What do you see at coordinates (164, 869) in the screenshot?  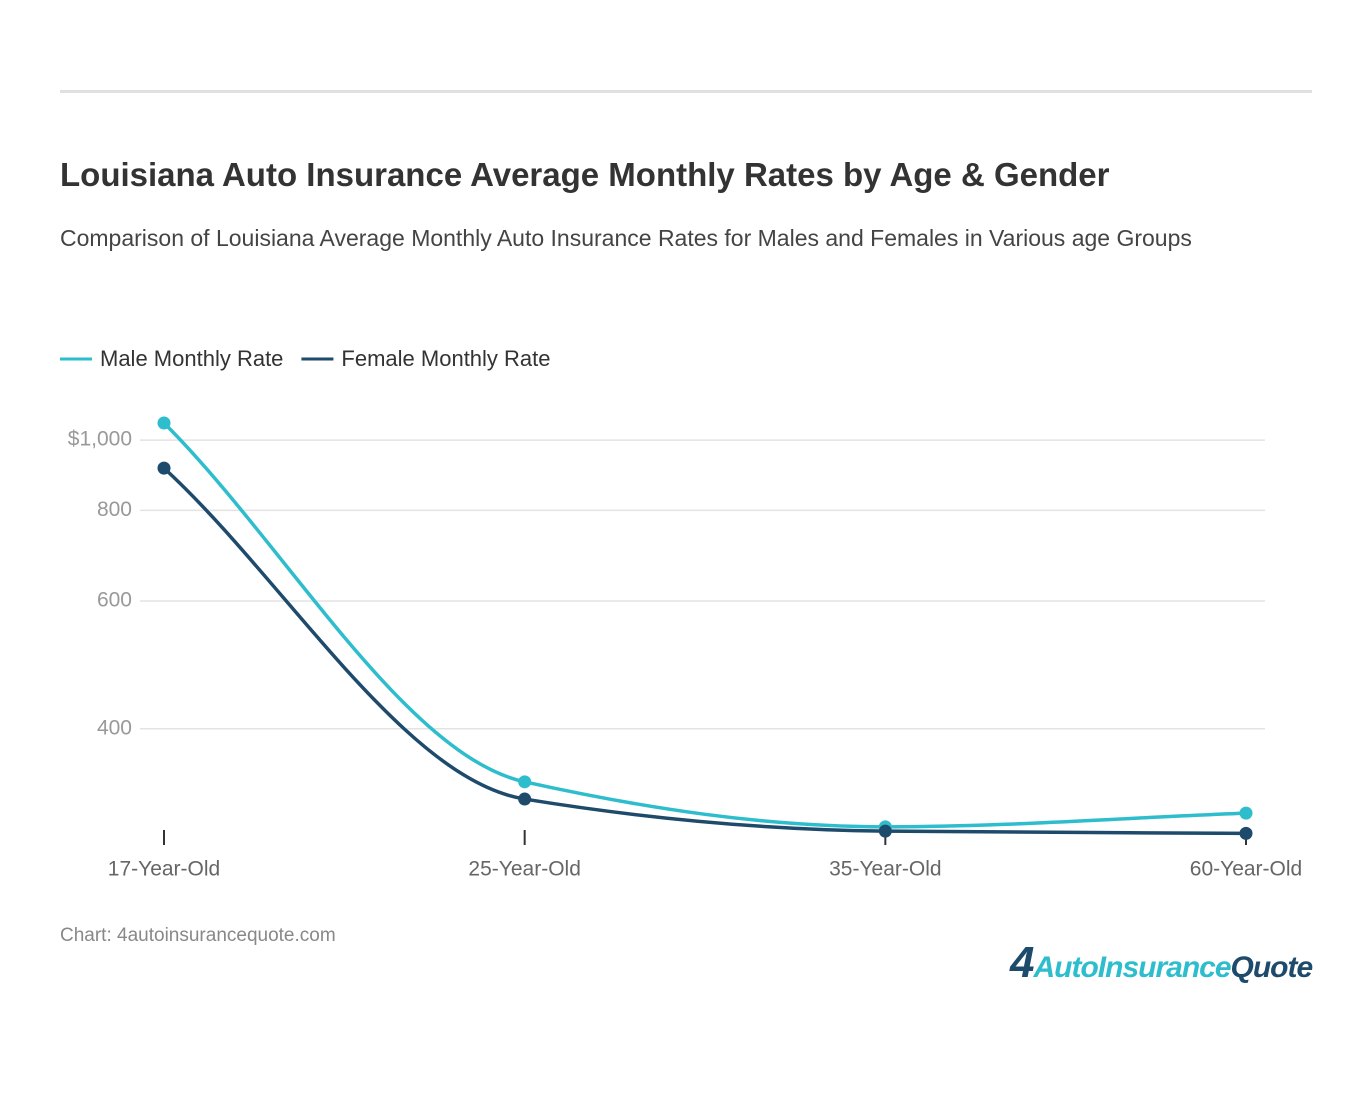 I see `x-tick-label: 17-Year-Old` at bounding box center [164, 869].